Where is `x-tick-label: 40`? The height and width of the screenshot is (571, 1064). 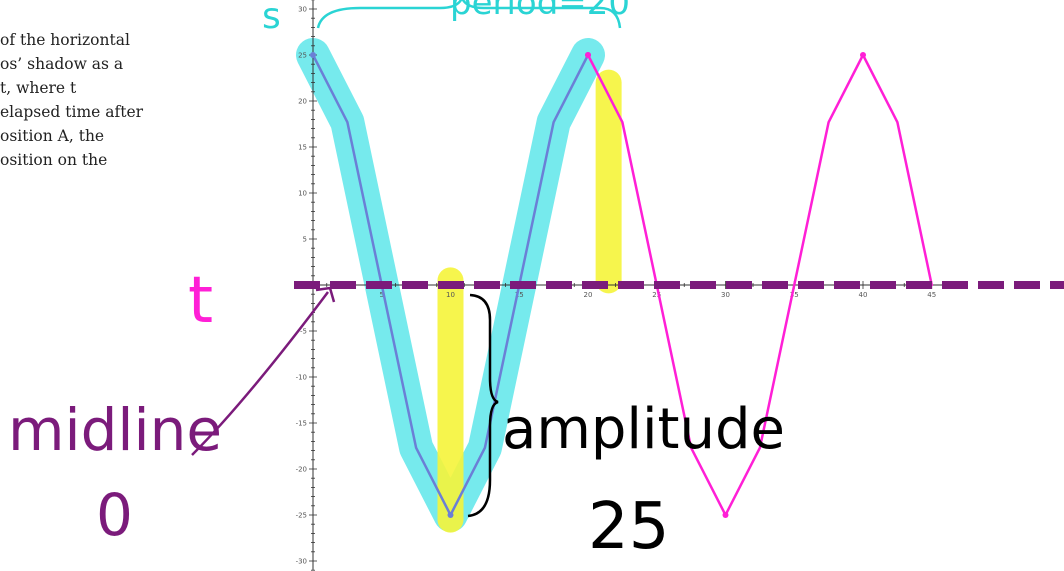
x-tick-label: 40 is located at coordinates (863, 295).